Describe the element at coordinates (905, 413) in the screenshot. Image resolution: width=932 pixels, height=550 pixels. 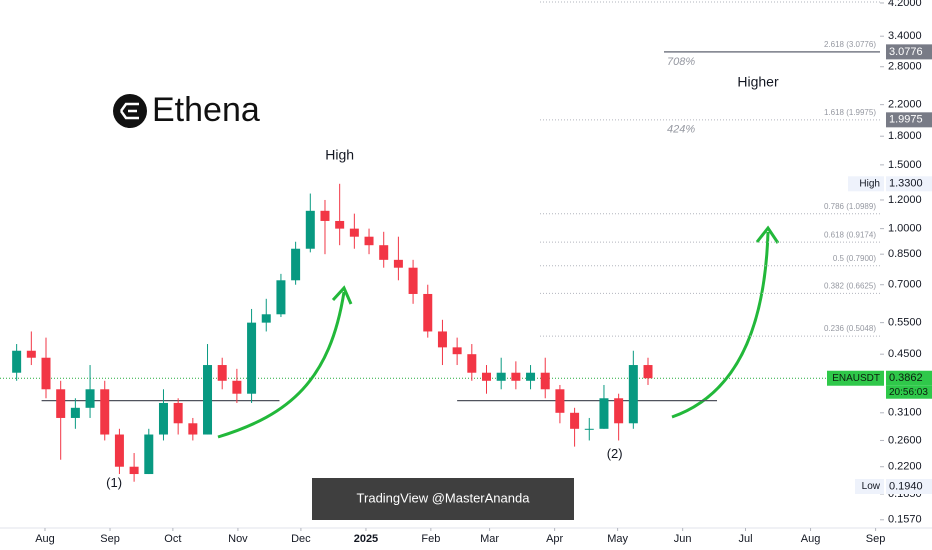
I see `y-tick-label: 0.3100` at that location.